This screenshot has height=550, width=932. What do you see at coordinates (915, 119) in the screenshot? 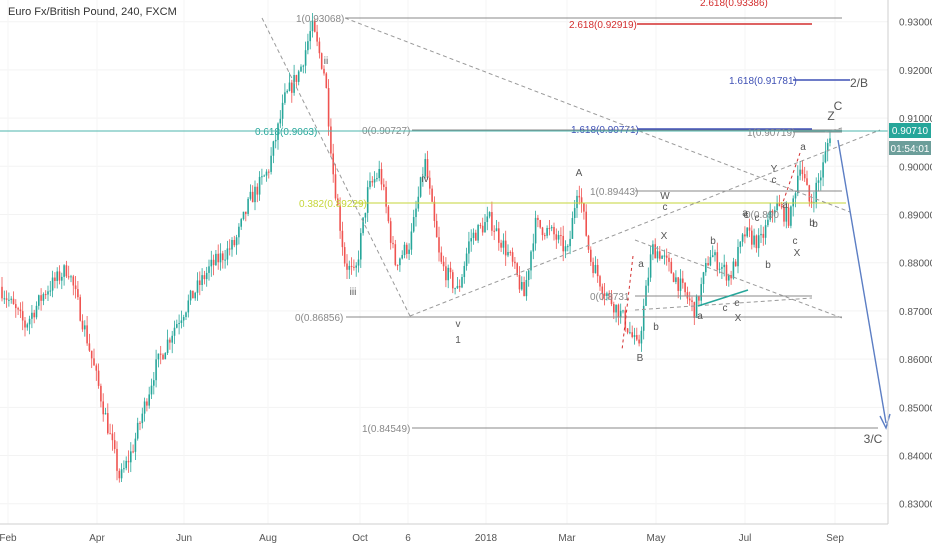
I see `price-tick-label: 0.91000` at bounding box center [915, 119].